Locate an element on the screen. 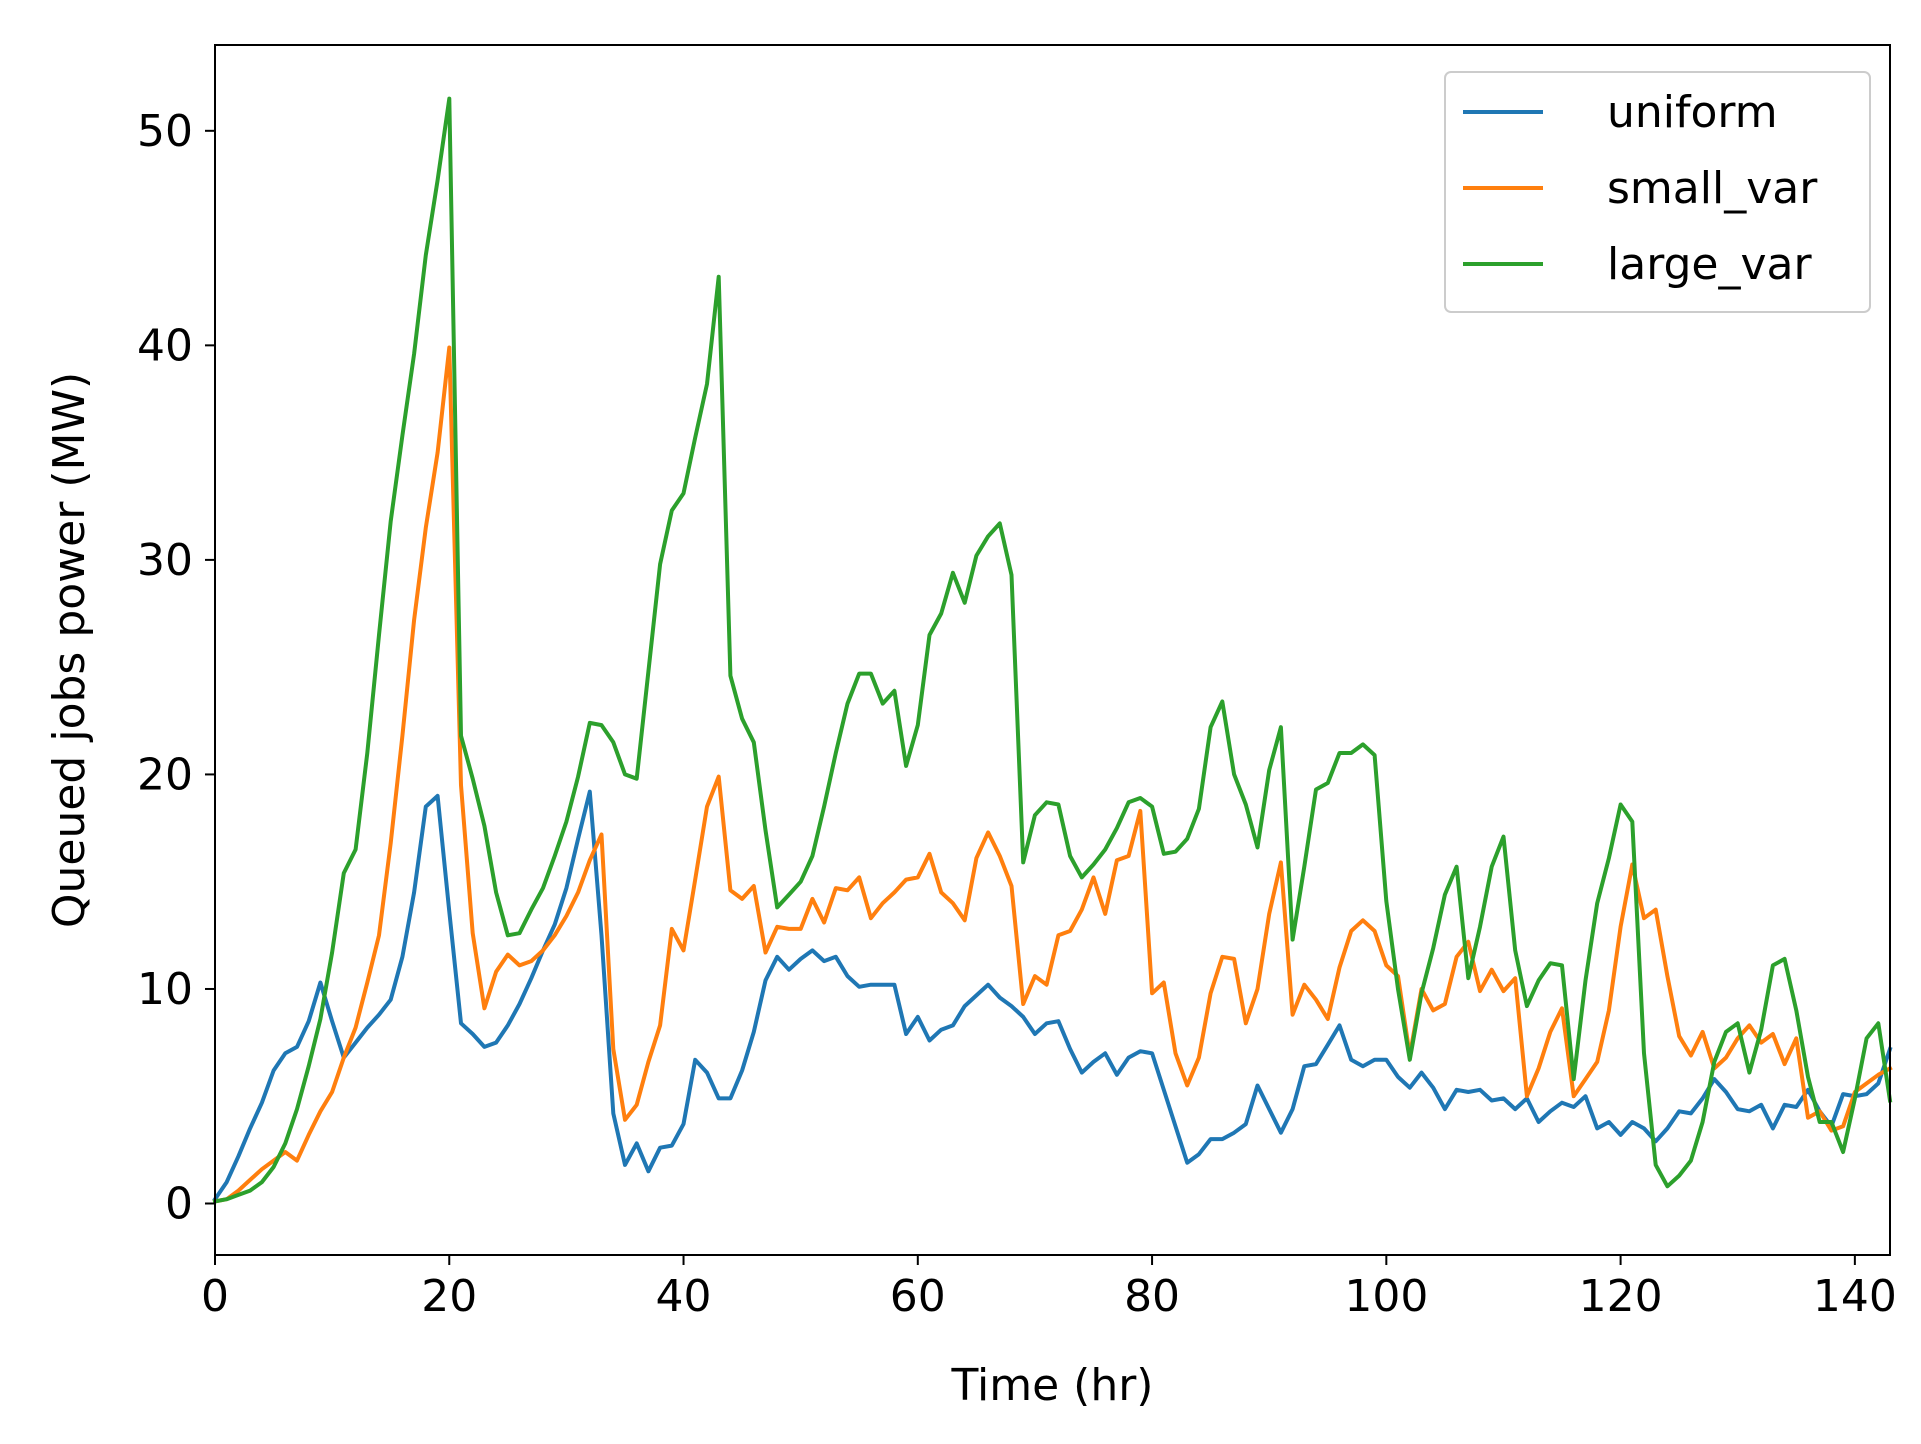  x-tick-label: 20 is located at coordinates (449, 1296).